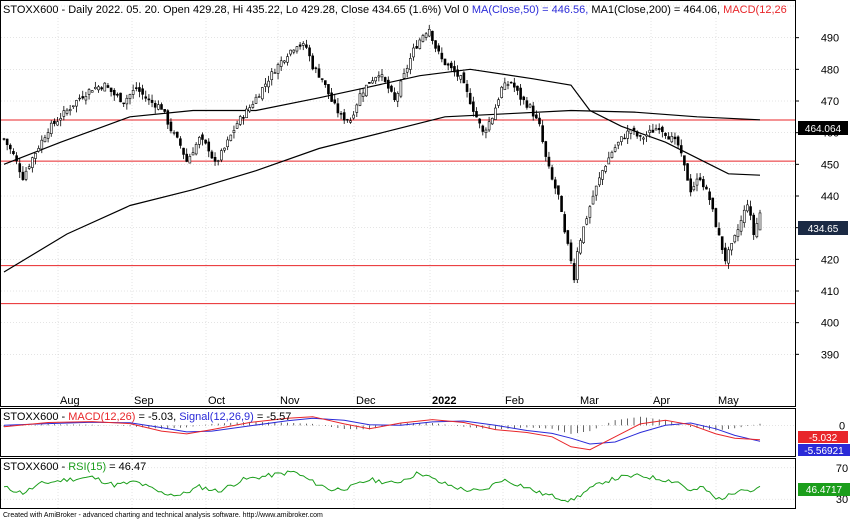  Describe the element at coordinates (424, 484) in the screenshot. I see `rsi-pane: 30 70` at that location.